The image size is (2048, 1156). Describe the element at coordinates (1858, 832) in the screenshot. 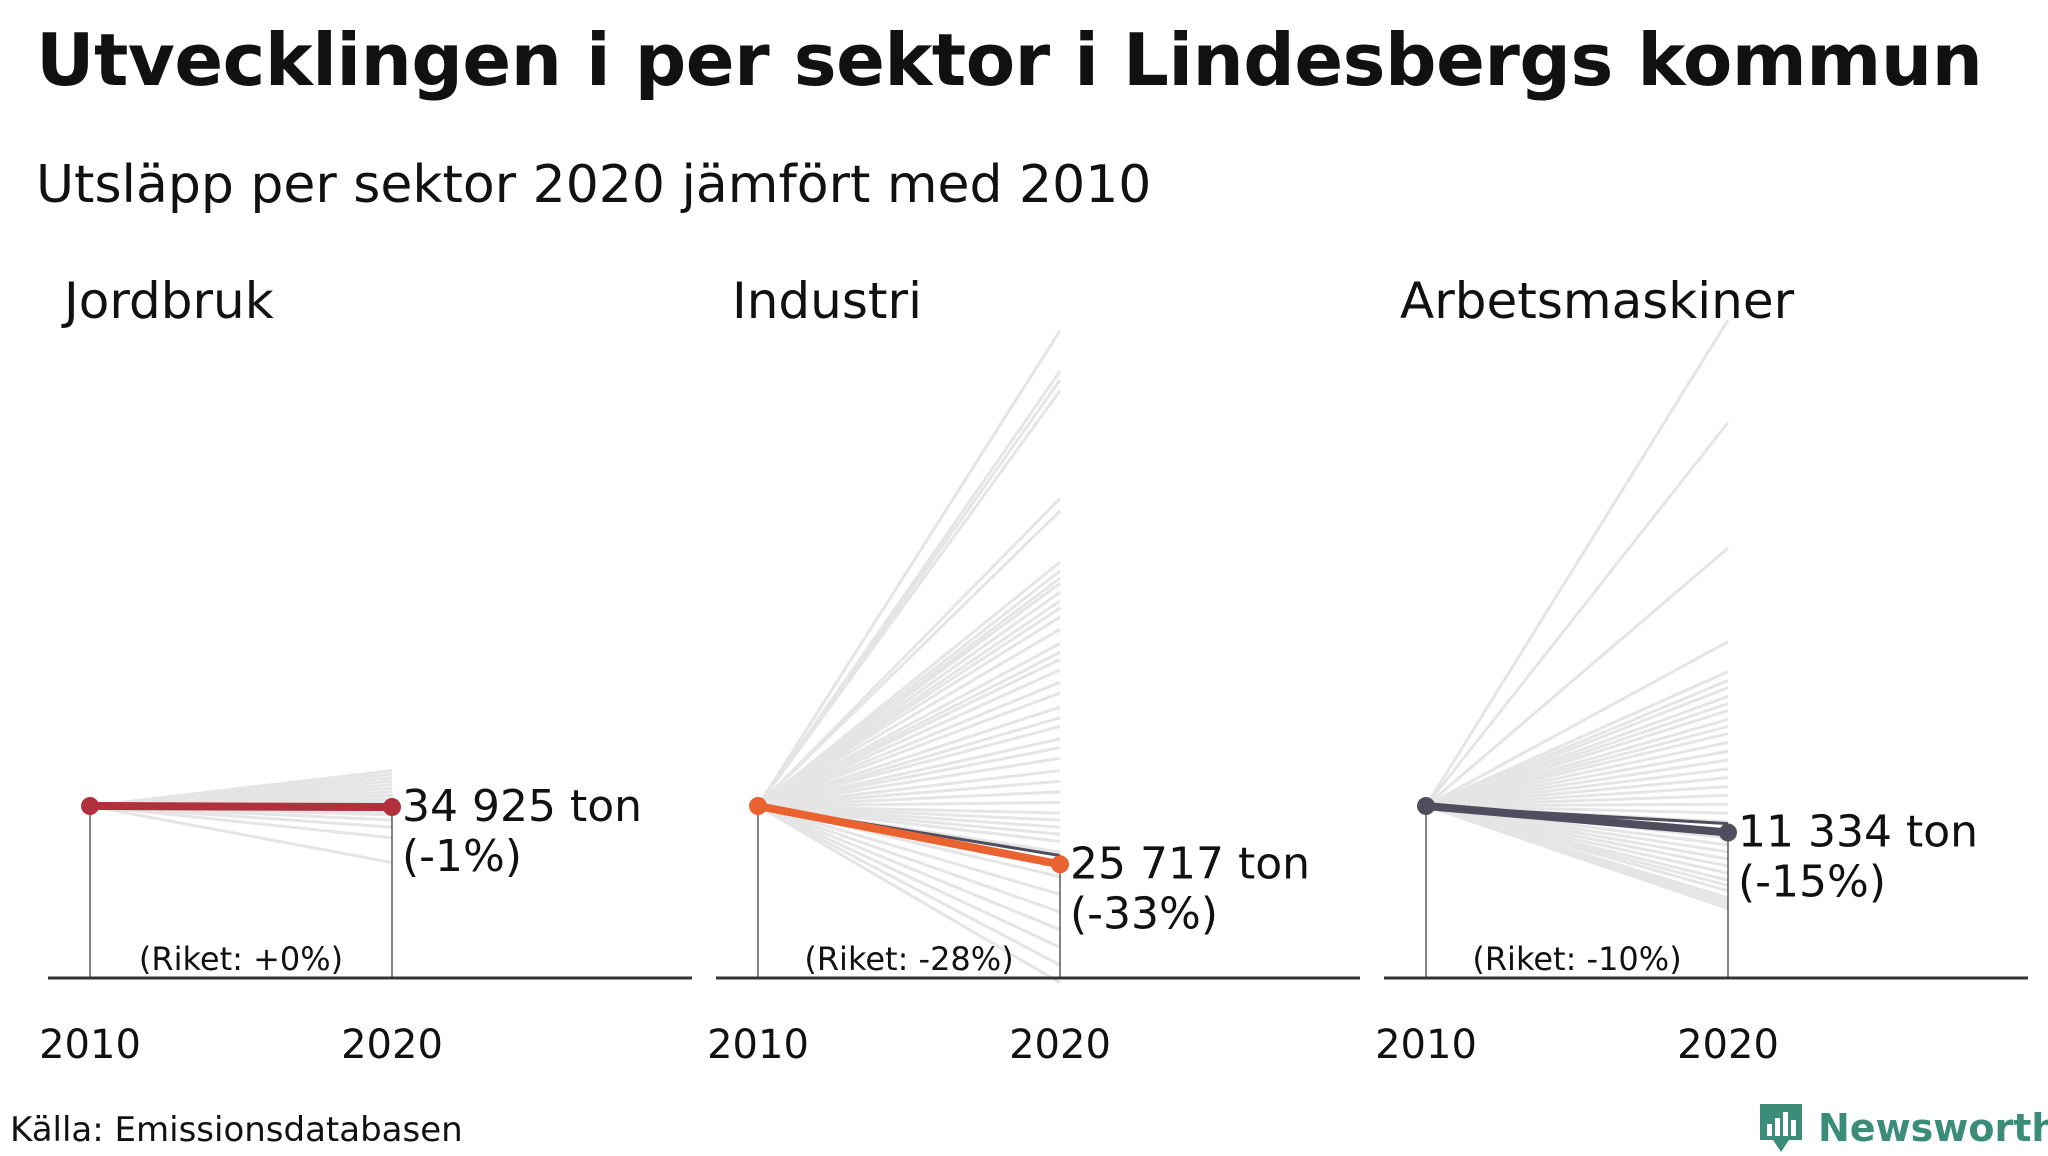

I see `value-label: 11 334 ton` at that location.